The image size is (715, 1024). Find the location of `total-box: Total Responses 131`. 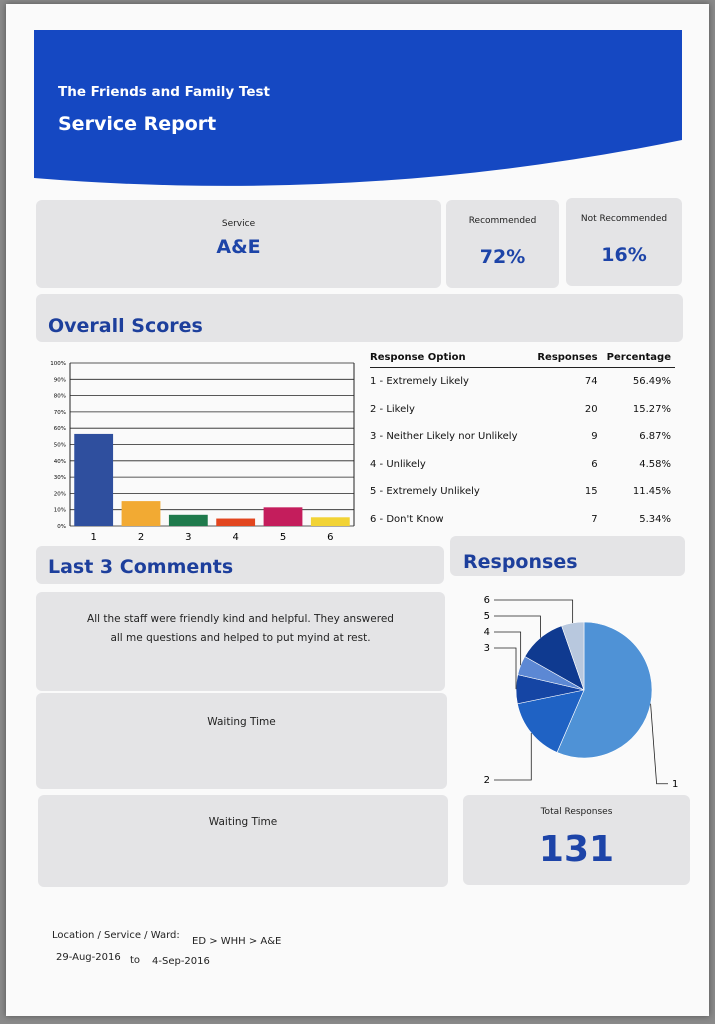

total-box: Total Responses 131 is located at coordinates (576, 840).